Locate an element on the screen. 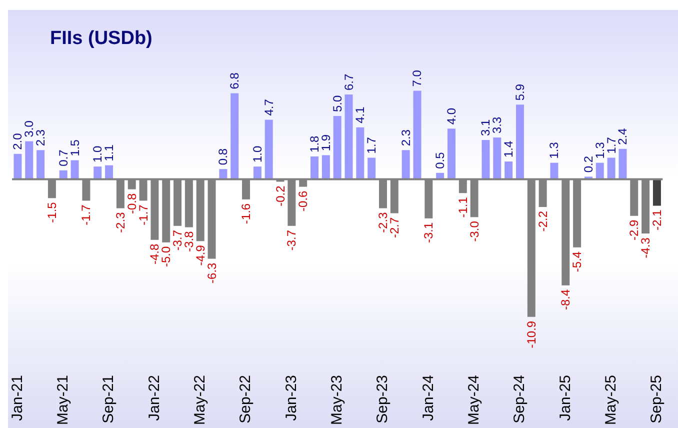 The height and width of the screenshot is (428, 678). data-label: -0.6 is located at coordinates (303, 201).